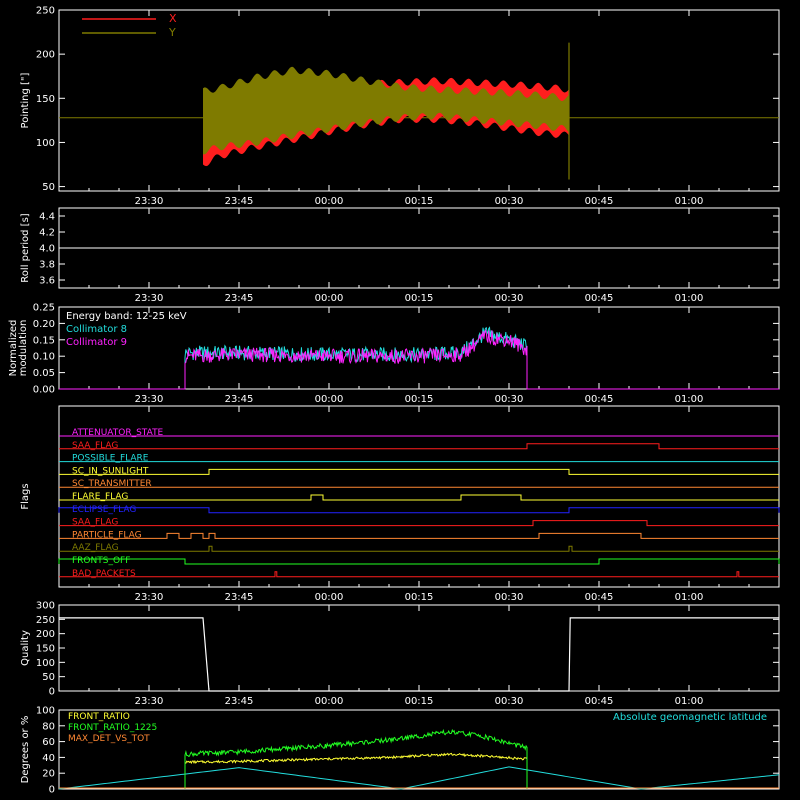 The height and width of the screenshot is (800, 800). What do you see at coordinates (25, 750) in the screenshot?
I see `y-axis-label: Degrees or %` at bounding box center [25, 750].